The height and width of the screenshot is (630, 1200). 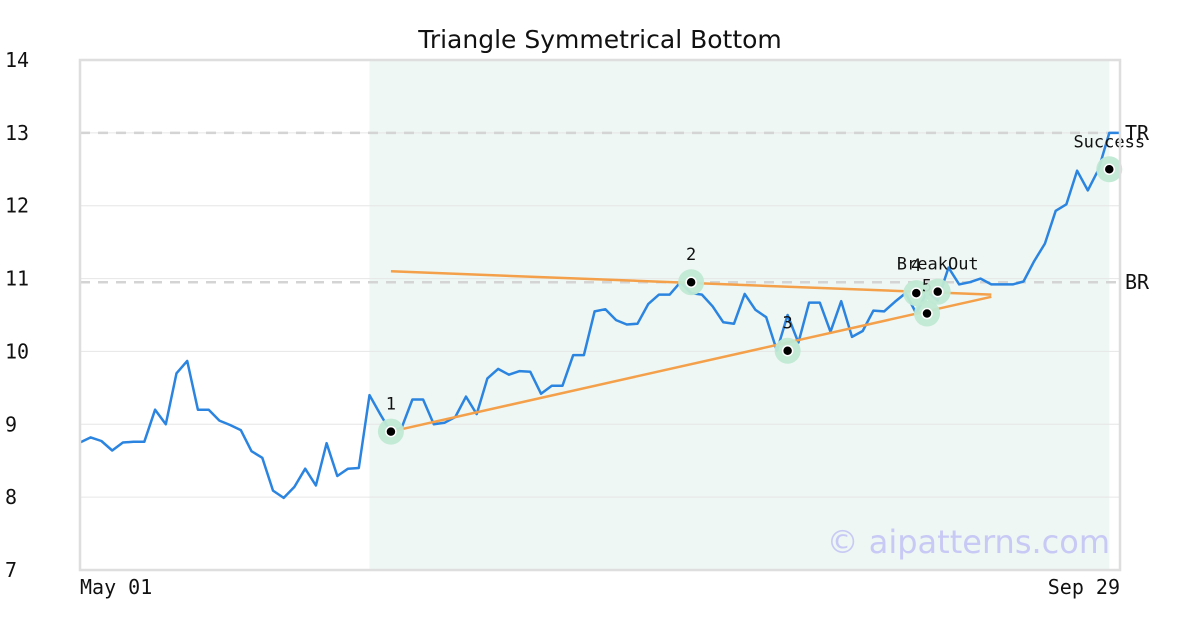 I want to click on marker-dot-breakout, so click(x=937, y=291).